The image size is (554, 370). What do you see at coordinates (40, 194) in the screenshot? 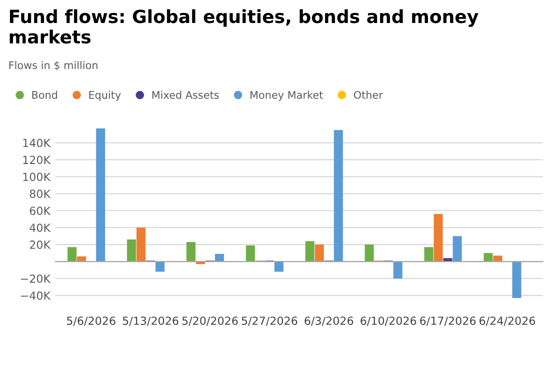
I see `y-tick-label: 80K` at bounding box center [40, 194].